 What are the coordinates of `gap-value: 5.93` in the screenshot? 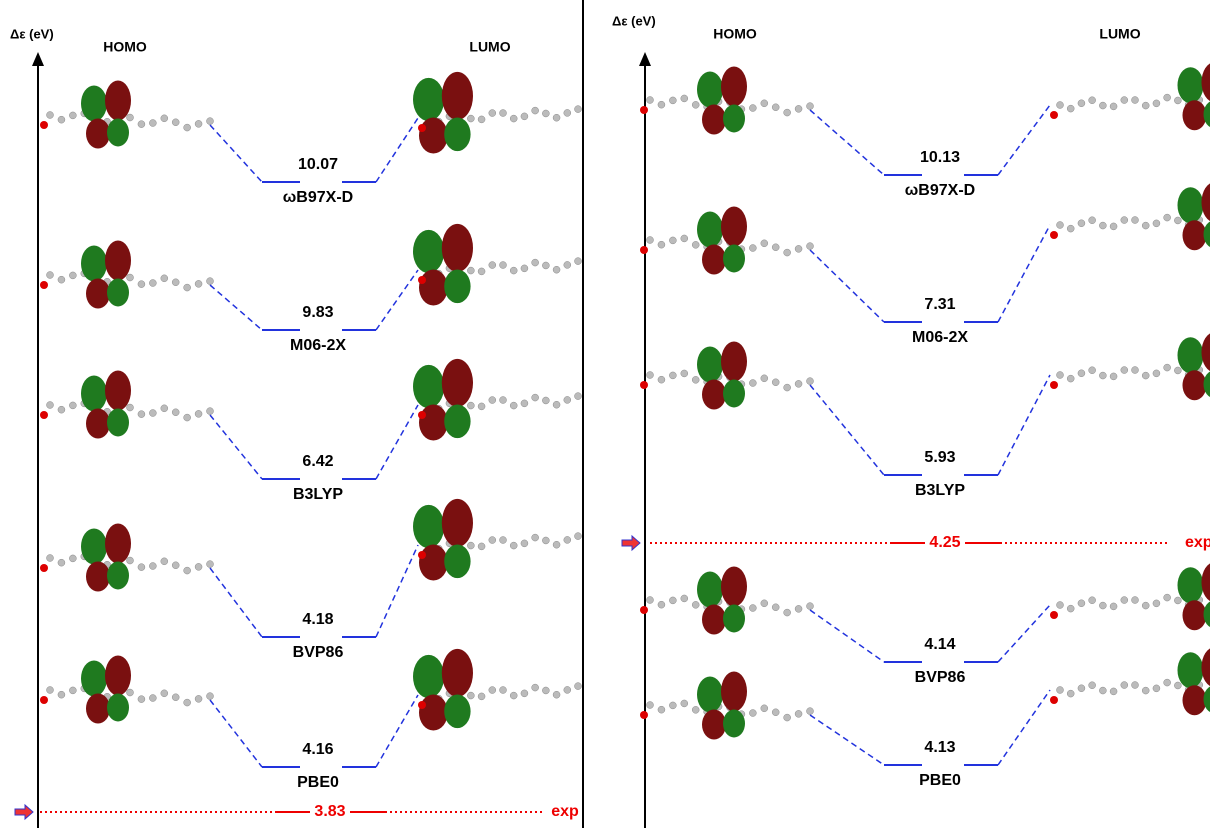 It's located at (939, 457).